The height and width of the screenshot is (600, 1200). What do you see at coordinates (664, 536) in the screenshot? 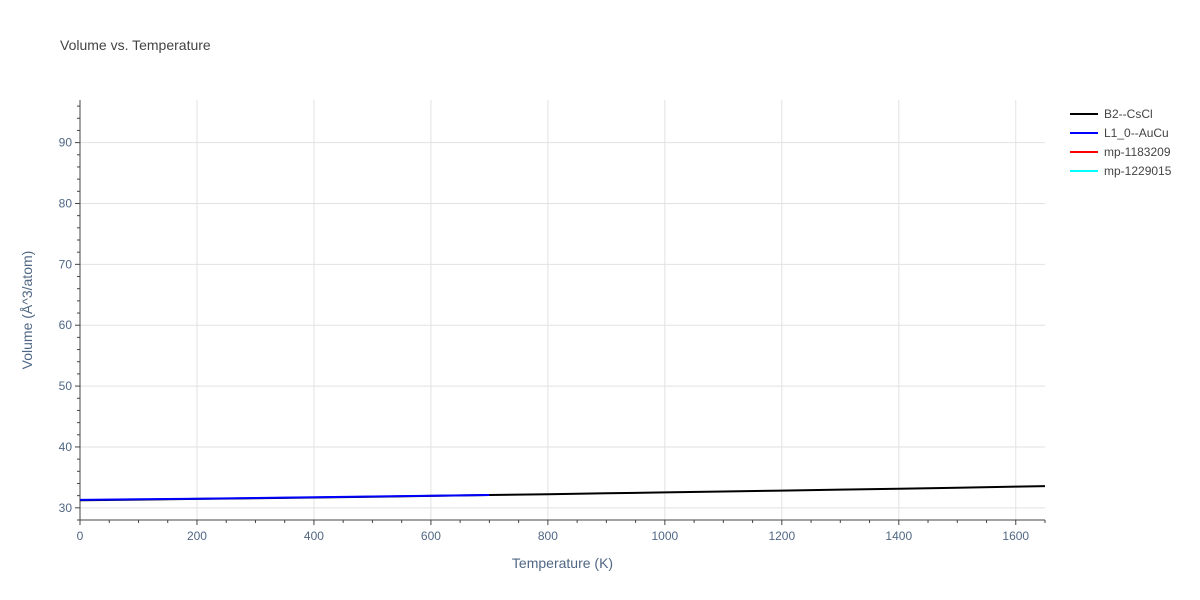
I see `x-tick-label: 1000` at bounding box center [664, 536].